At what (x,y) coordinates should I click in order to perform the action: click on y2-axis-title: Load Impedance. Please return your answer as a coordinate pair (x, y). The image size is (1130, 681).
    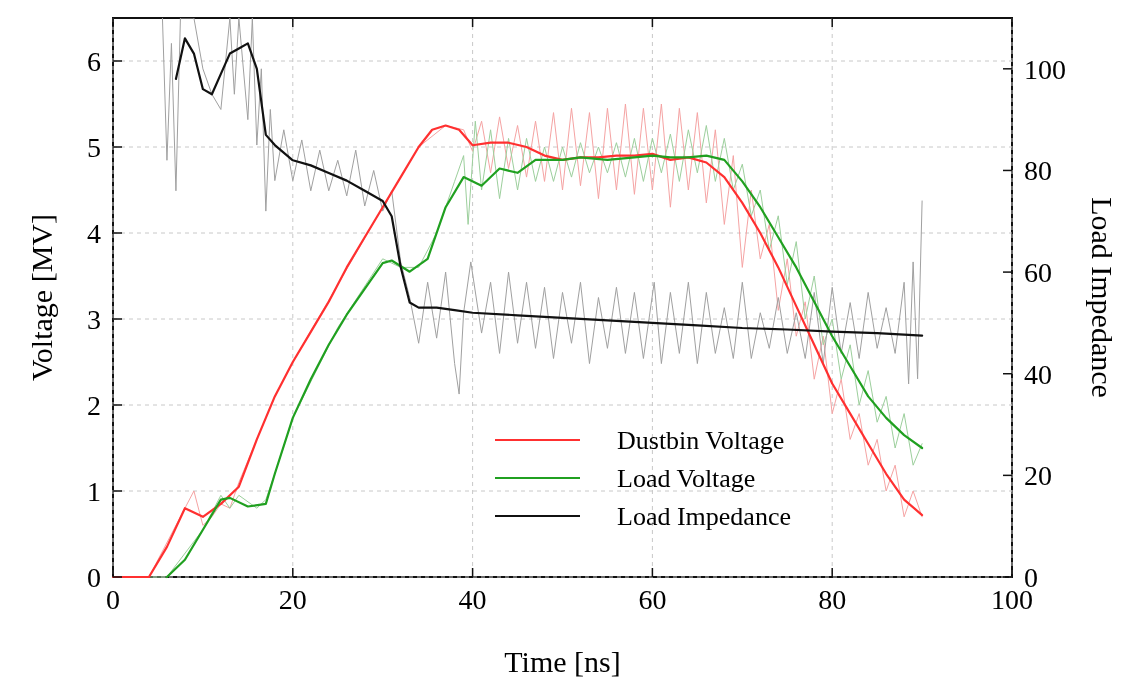
    Looking at the image, I should click on (1102, 297).